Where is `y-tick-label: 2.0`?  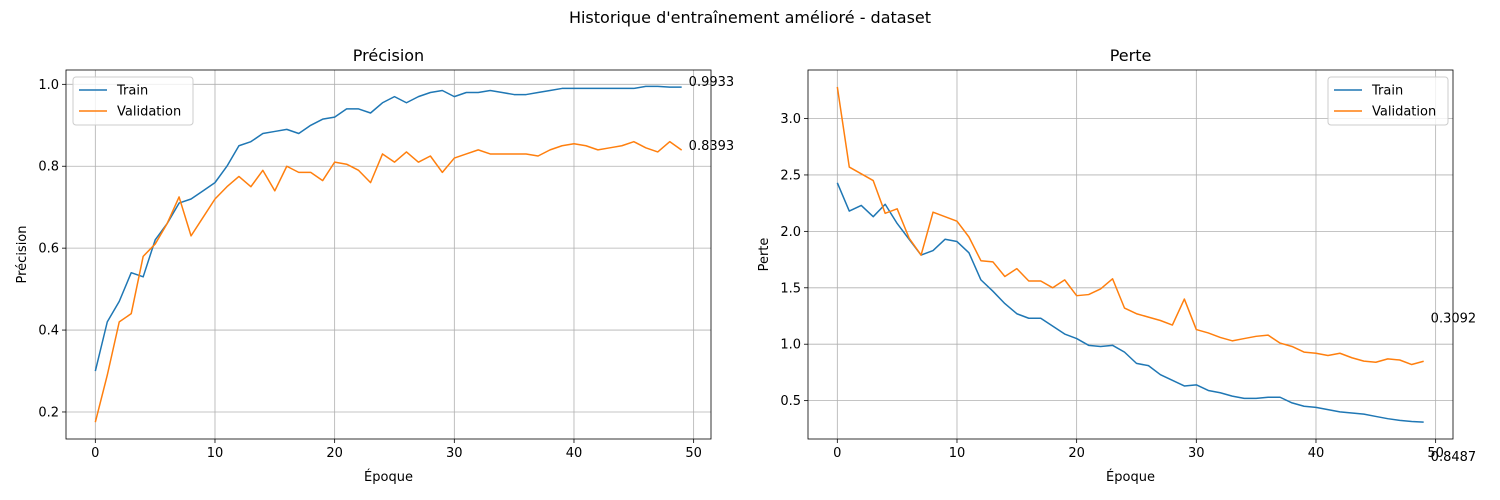
y-tick-label: 2.0 is located at coordinates (790, 232).